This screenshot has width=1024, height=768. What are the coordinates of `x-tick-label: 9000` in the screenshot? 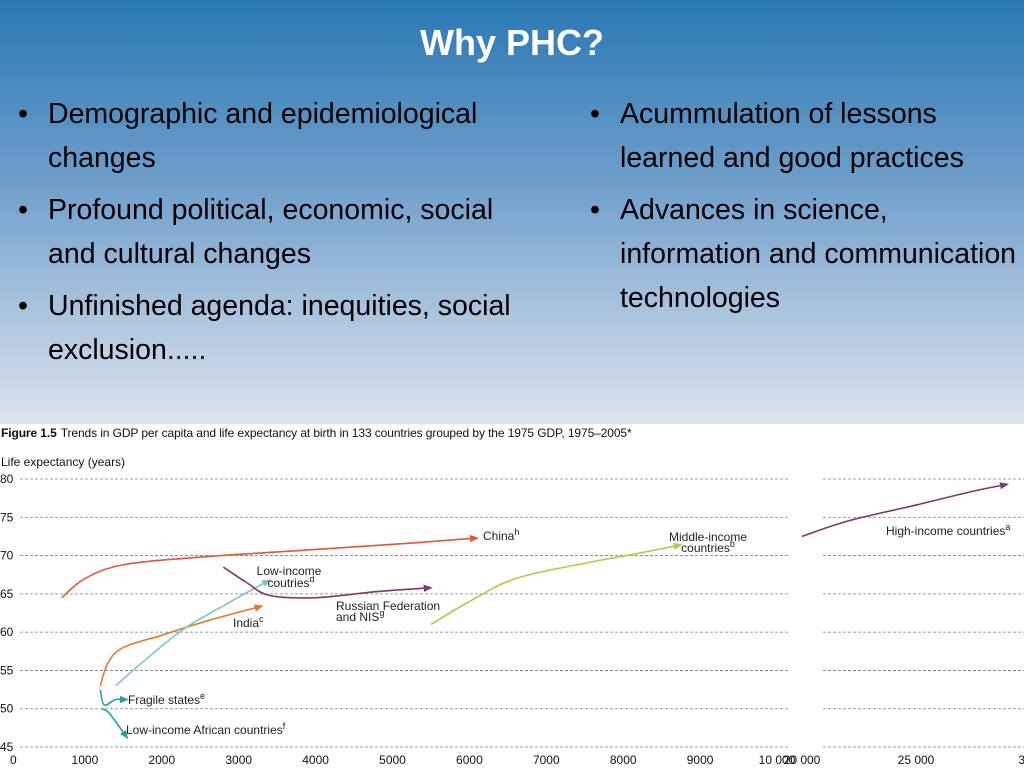 It's located at (700, 760).